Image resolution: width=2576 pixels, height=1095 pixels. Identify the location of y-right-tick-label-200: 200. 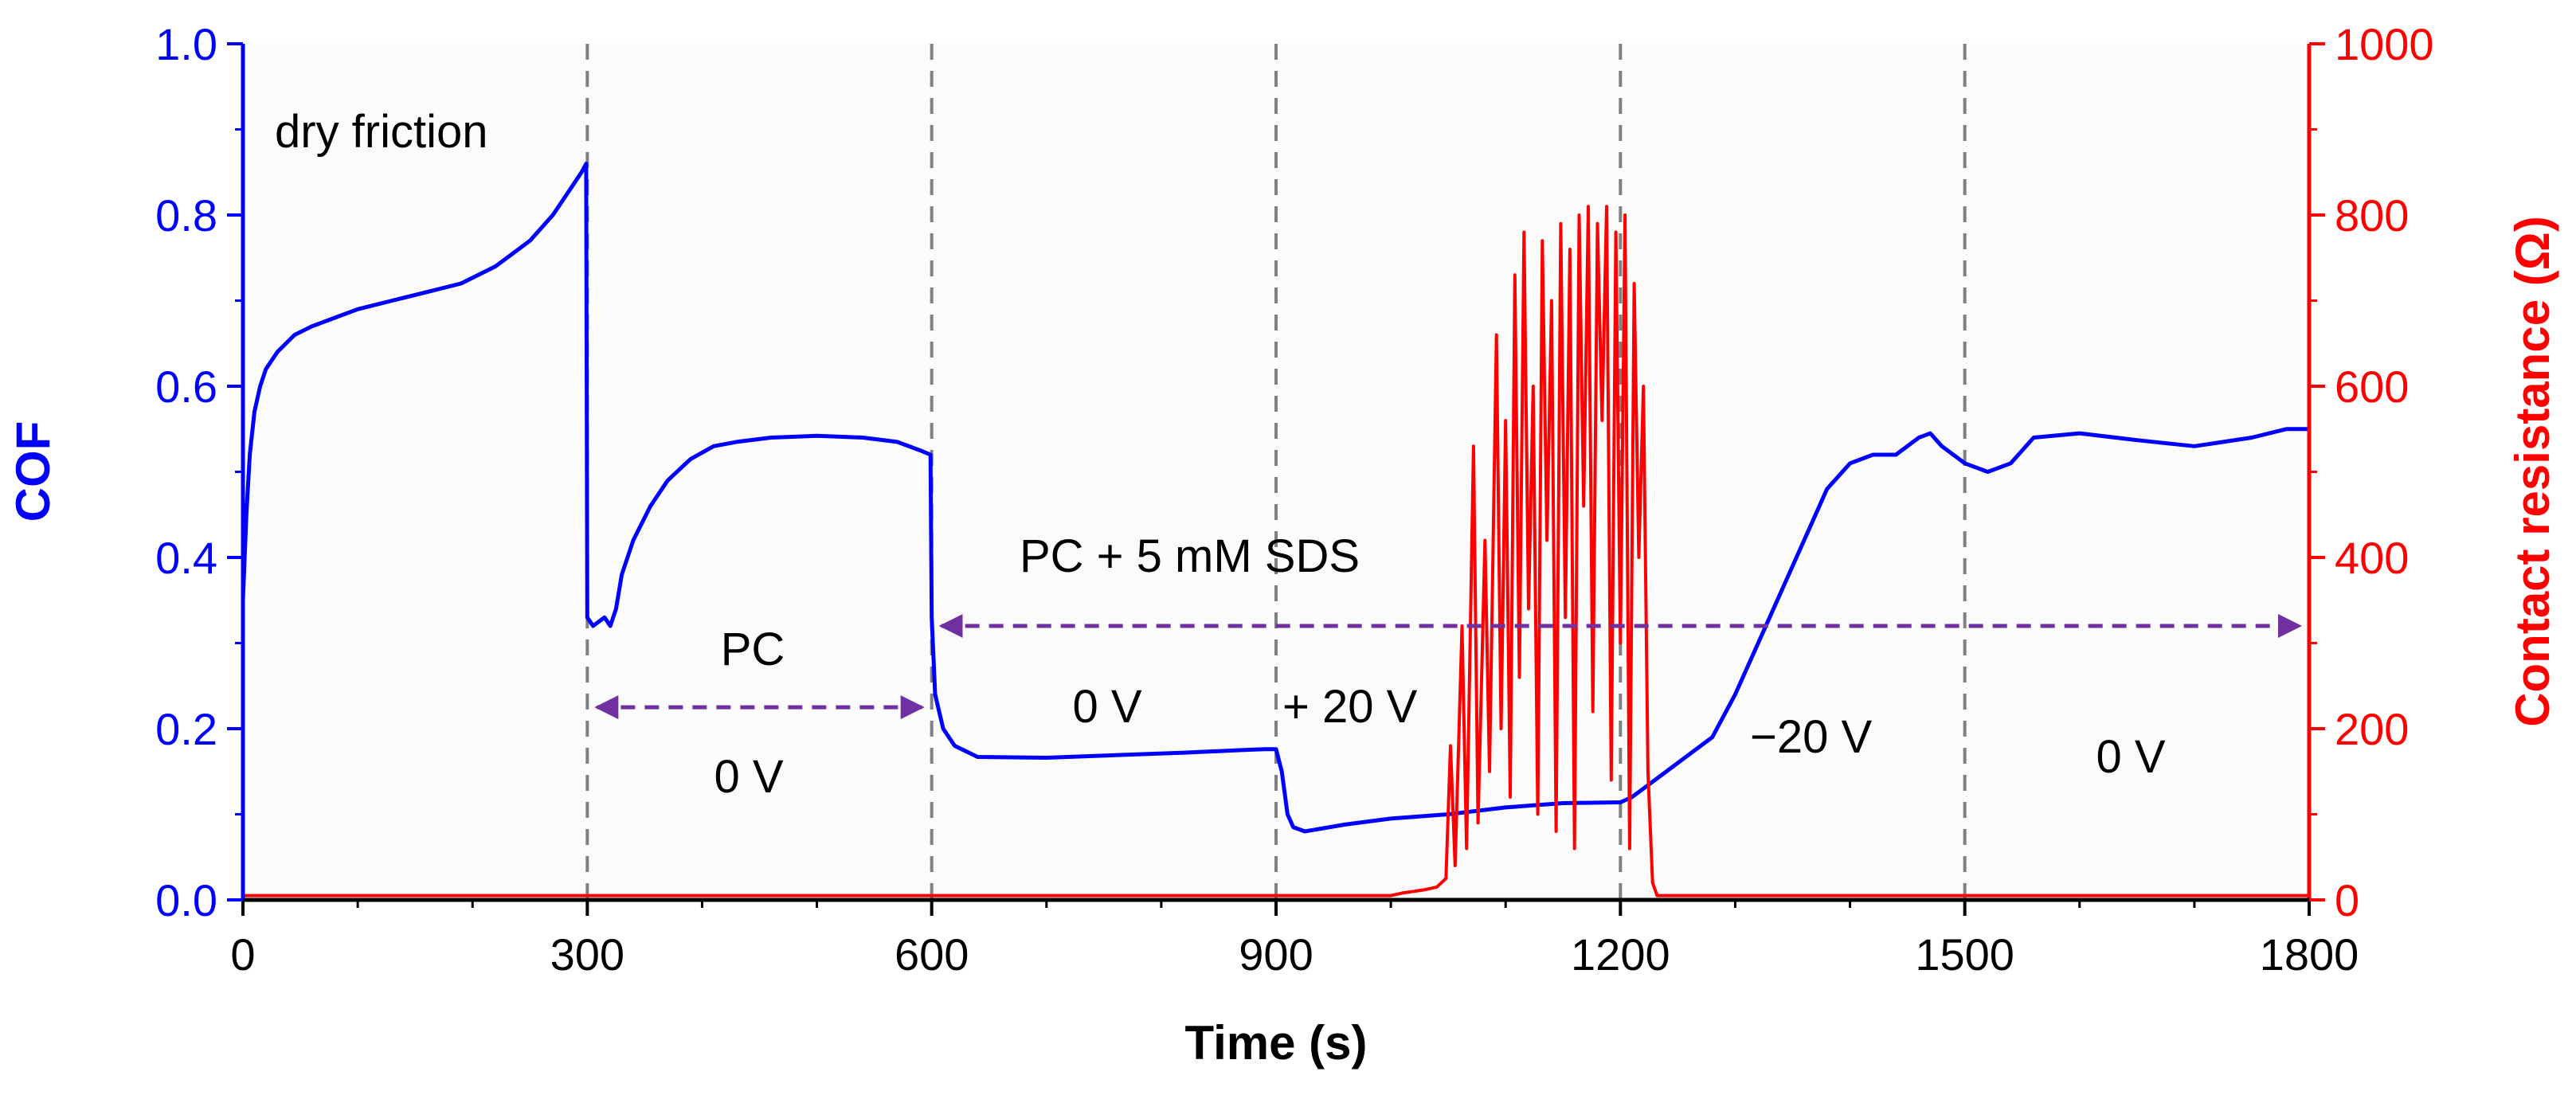
(2372, 729).